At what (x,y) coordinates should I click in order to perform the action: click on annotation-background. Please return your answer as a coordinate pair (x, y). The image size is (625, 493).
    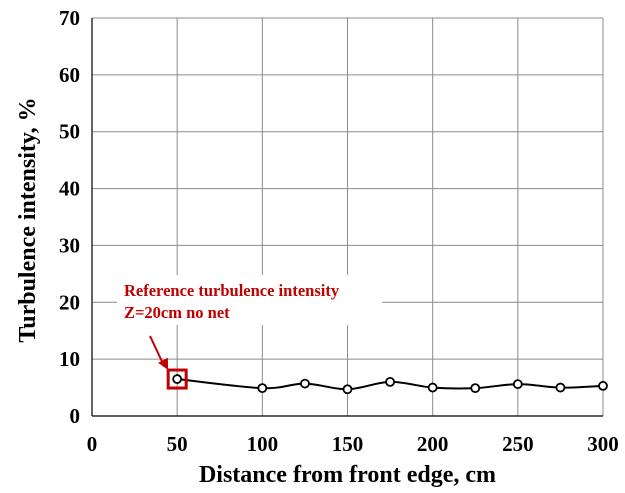
    Looking at the image, I should click on (249, 300).